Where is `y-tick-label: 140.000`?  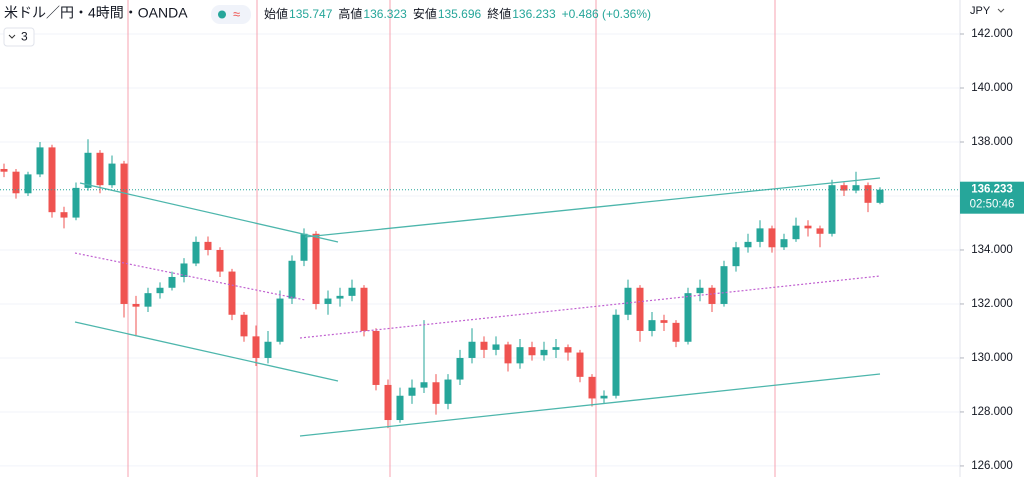 y-tick-label: 140.000 is located at coordinates (992, 88).